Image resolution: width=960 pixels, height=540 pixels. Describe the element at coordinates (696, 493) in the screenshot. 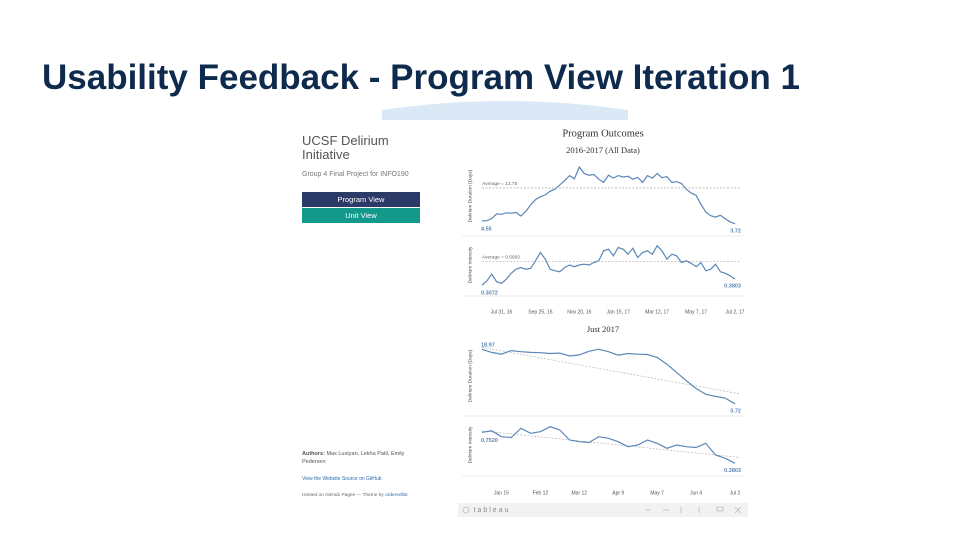

I see `x-tick-label: Jun 4` at that location.